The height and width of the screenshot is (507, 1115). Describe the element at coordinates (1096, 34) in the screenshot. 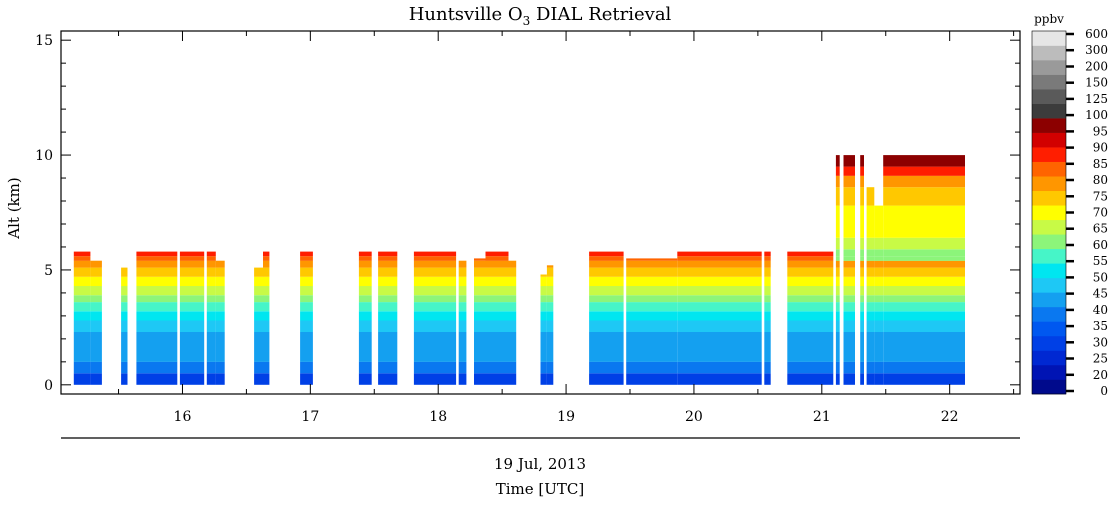

I see `colorbar-level-label: 600` at that location.